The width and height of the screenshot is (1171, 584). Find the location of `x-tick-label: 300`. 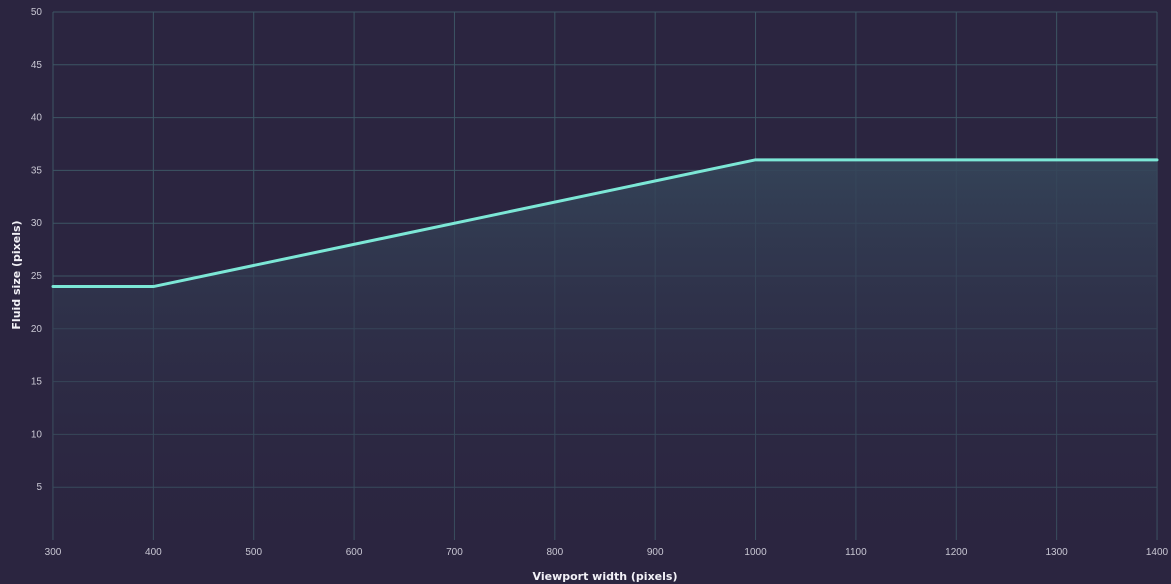

x-tick-label: 300 is located at coordinates (53, 552).